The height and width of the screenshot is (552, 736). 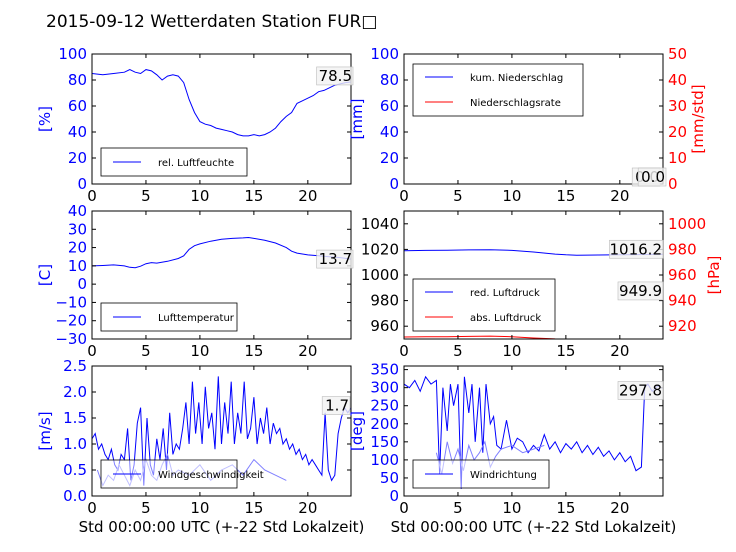 What do you see at coordinates (211, 475) in the screenshot?
I see `legend-label: Windgeschwindigkeit` at bounding box center [211, 475].